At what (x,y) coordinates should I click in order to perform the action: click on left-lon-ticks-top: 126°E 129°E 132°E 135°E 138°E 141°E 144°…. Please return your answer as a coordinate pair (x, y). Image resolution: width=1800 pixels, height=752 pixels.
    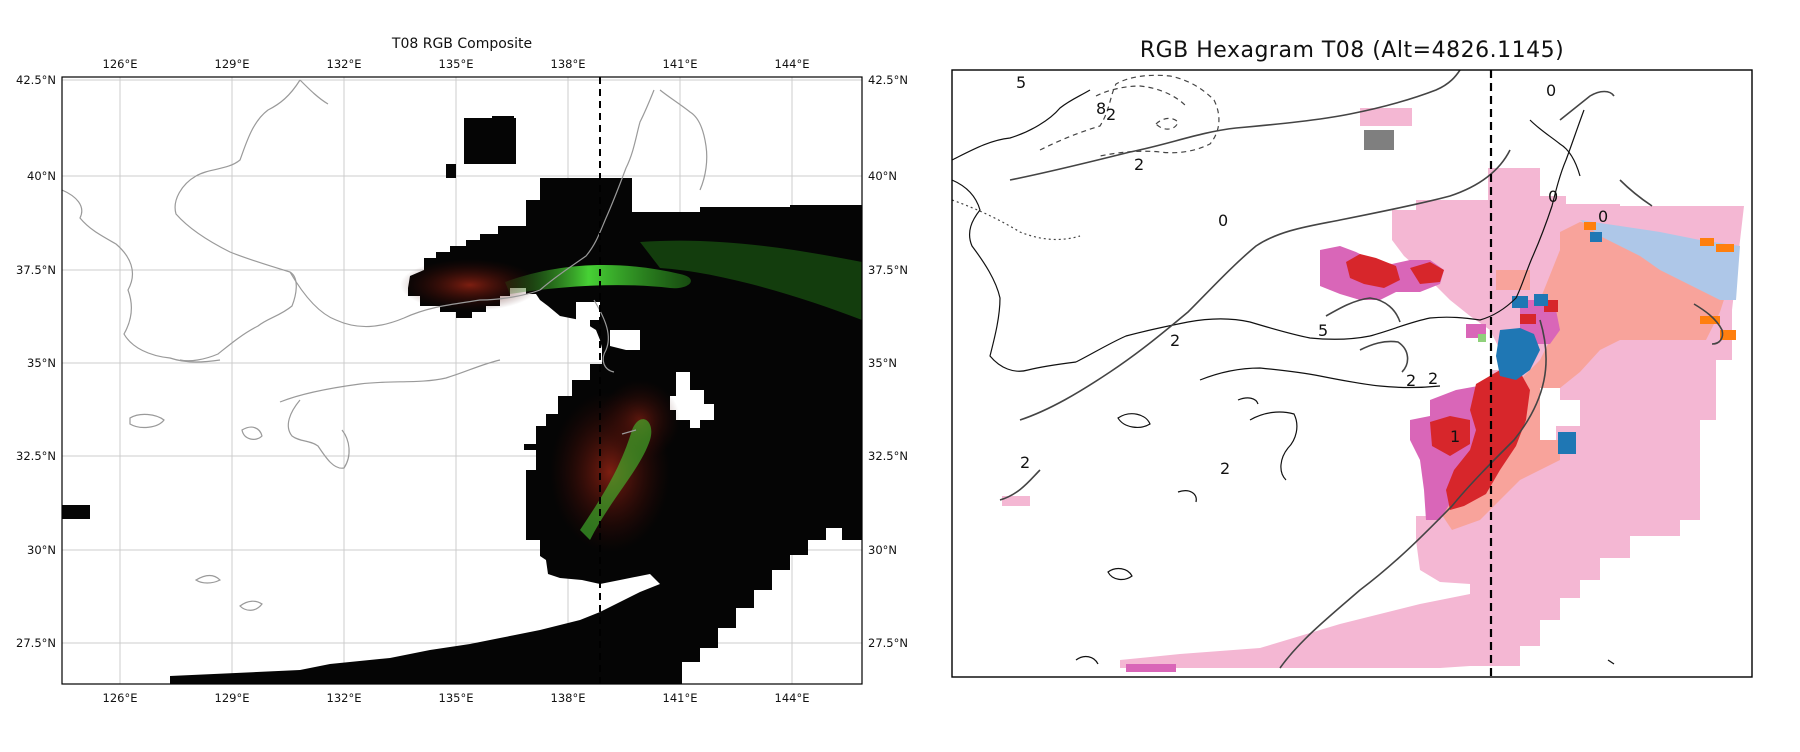
    Looking at the image, I should click on (456, 64).